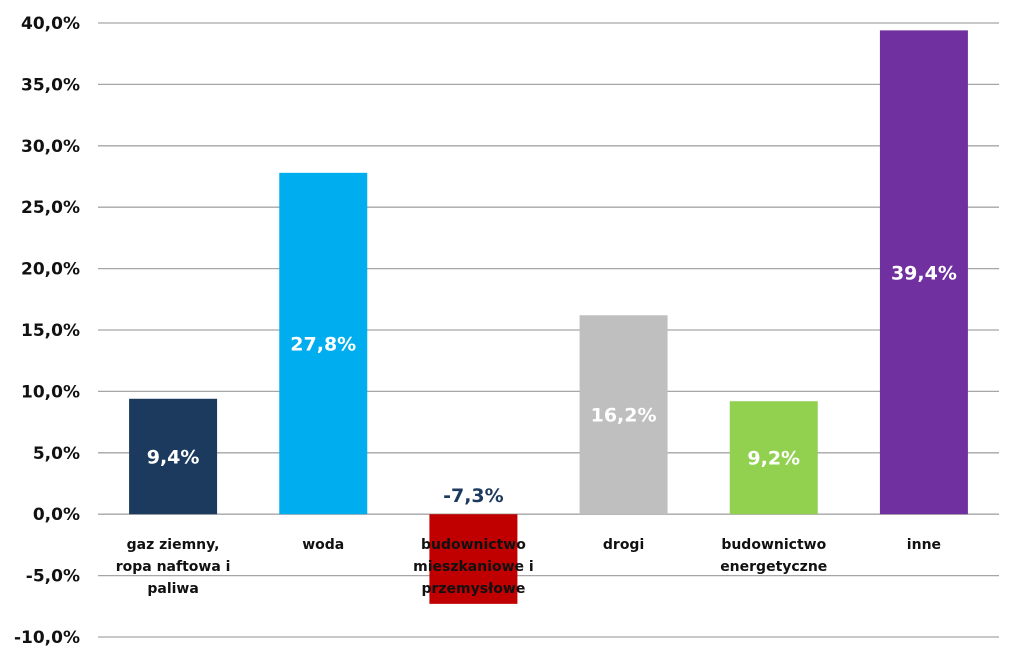 This screenshot has width=1011, height=655. Describe the element at coordinates (50, 331) in the screenshot. I see `y-tick-label: 15,0%` at that location.